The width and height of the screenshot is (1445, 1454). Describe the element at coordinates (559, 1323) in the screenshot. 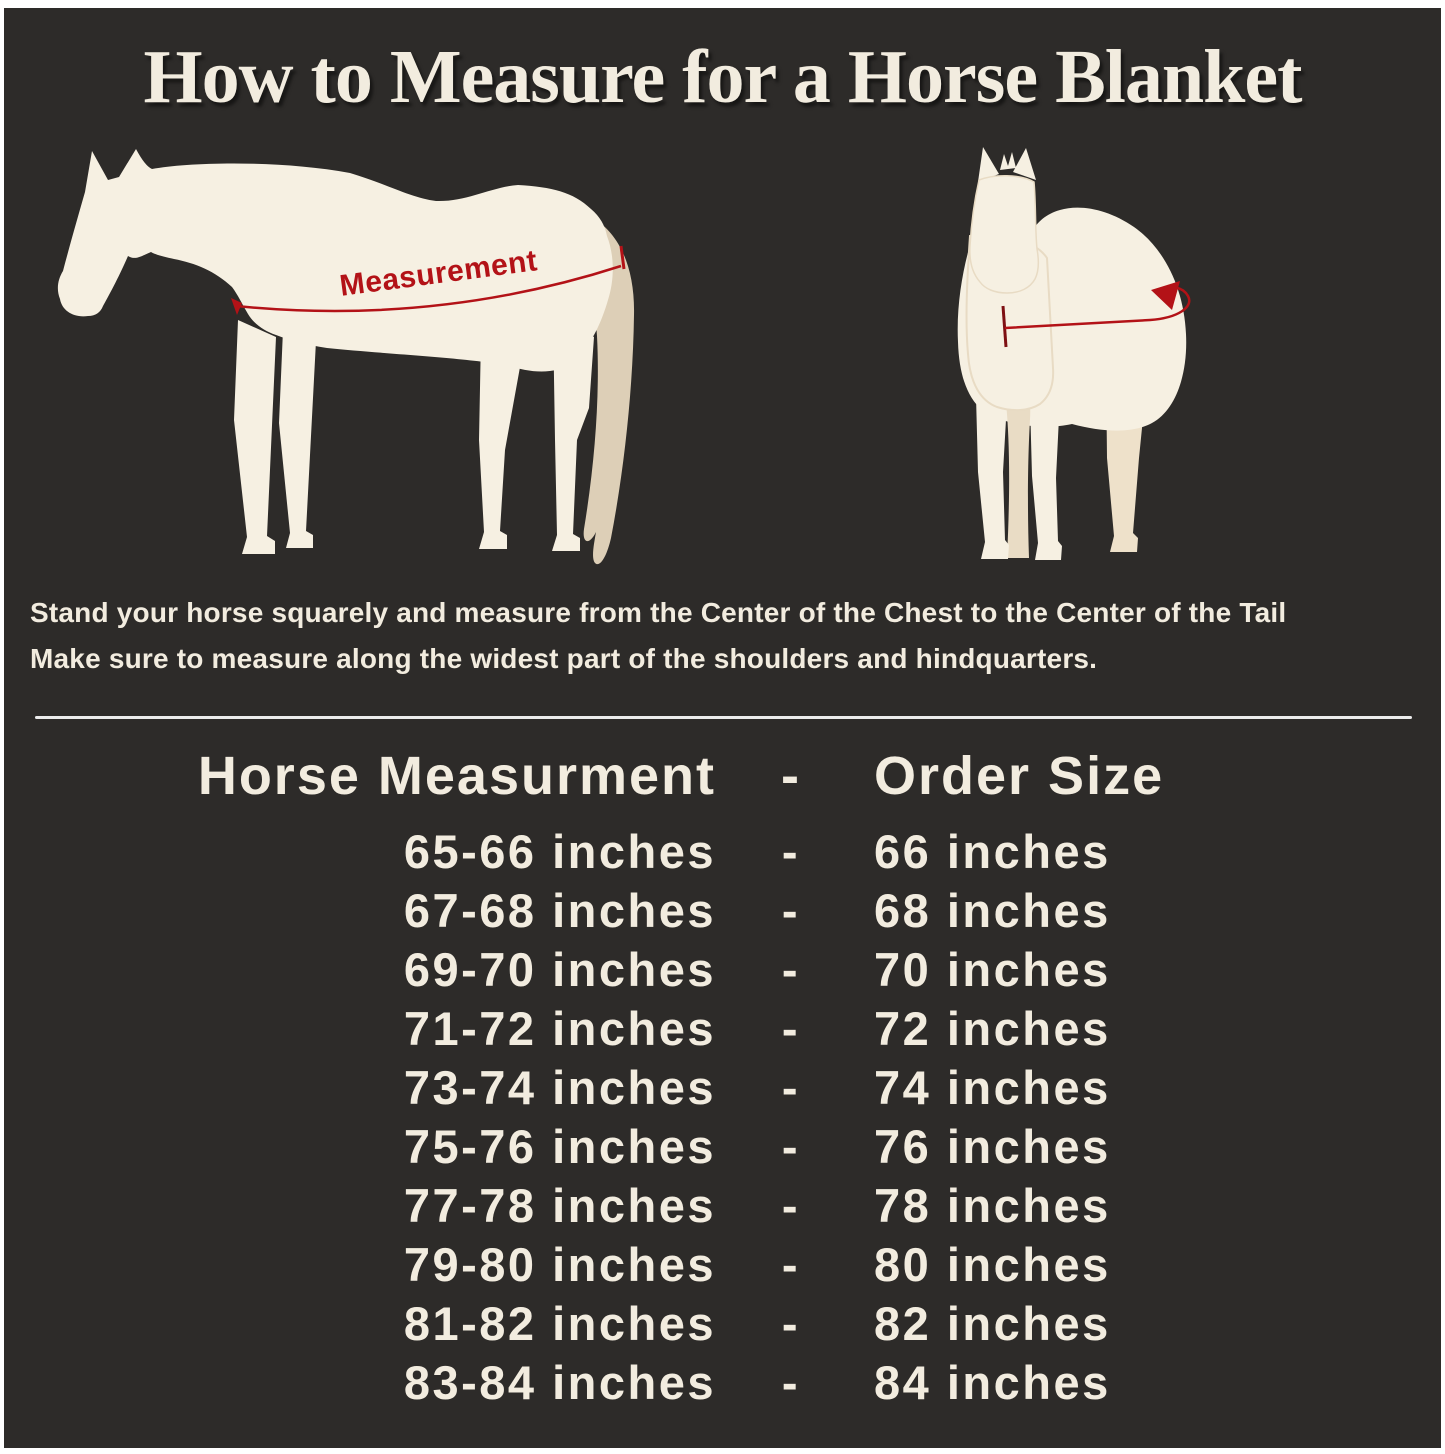

I see `cell-measurement: 81-82 inches` at that location.